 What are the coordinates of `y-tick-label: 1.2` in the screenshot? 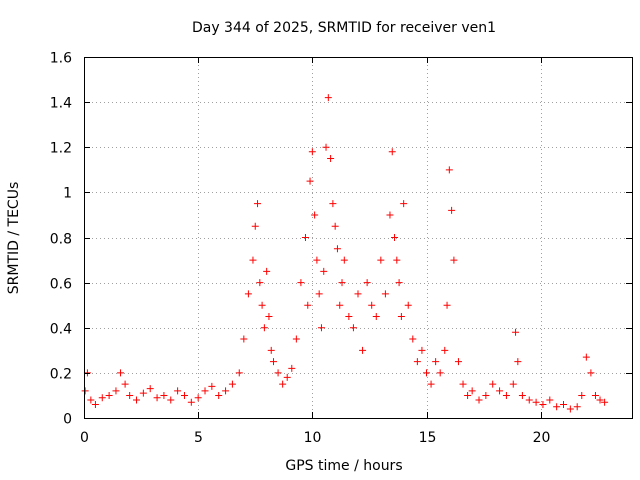 It's located at (61, 149).